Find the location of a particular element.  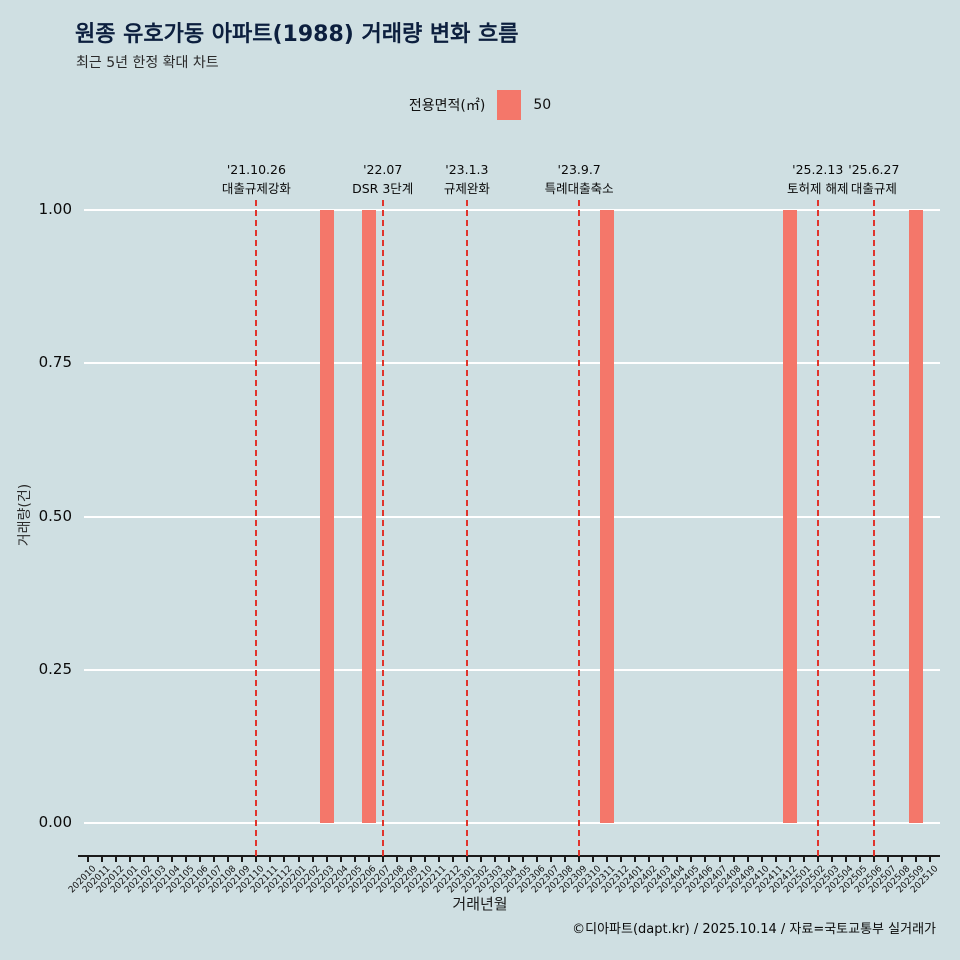

event-name: 대출규제강화 is located at coordinates (256, 188).